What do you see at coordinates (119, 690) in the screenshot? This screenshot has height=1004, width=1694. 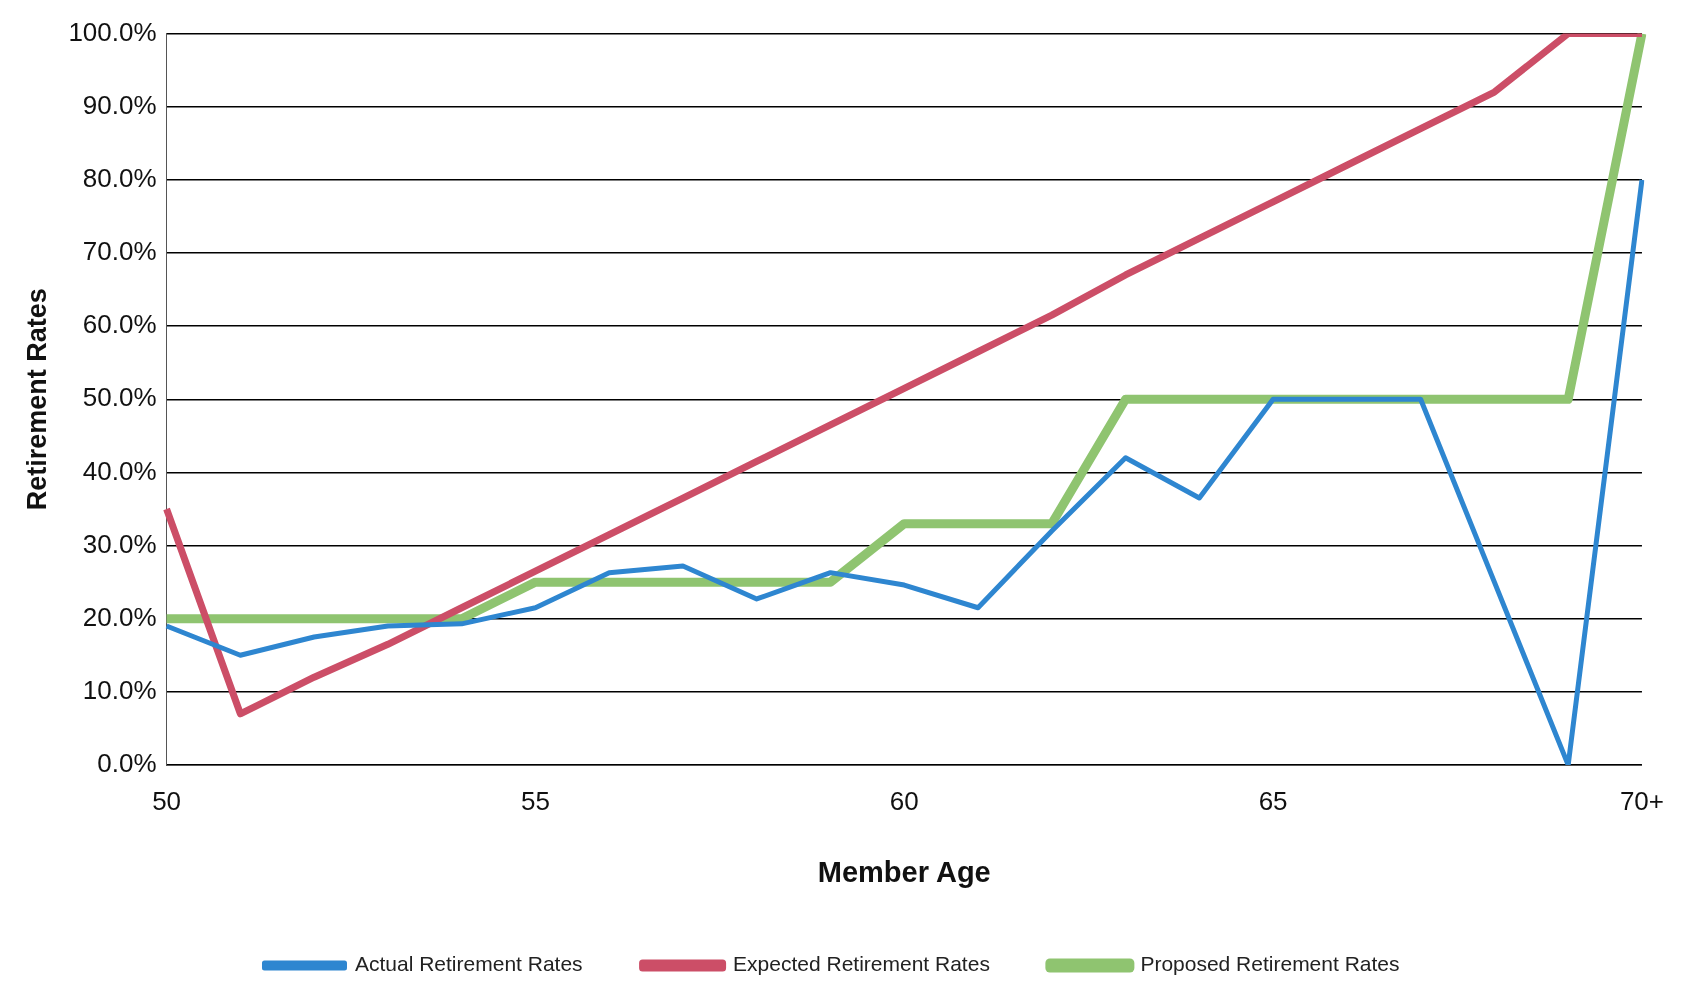 I see `y-tick-label: 10.0%` at bounding box center [119, 690].